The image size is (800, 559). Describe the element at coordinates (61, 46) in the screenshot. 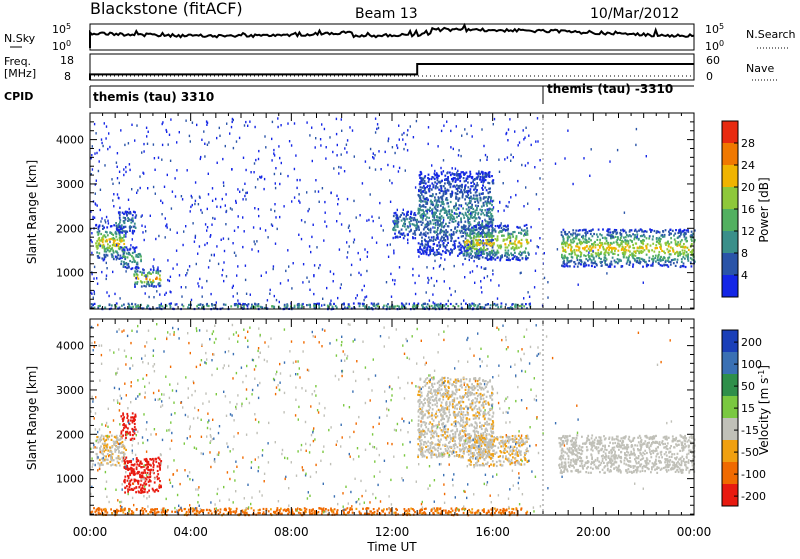

I see `noise-left-bottom-tick: 100` at that location.